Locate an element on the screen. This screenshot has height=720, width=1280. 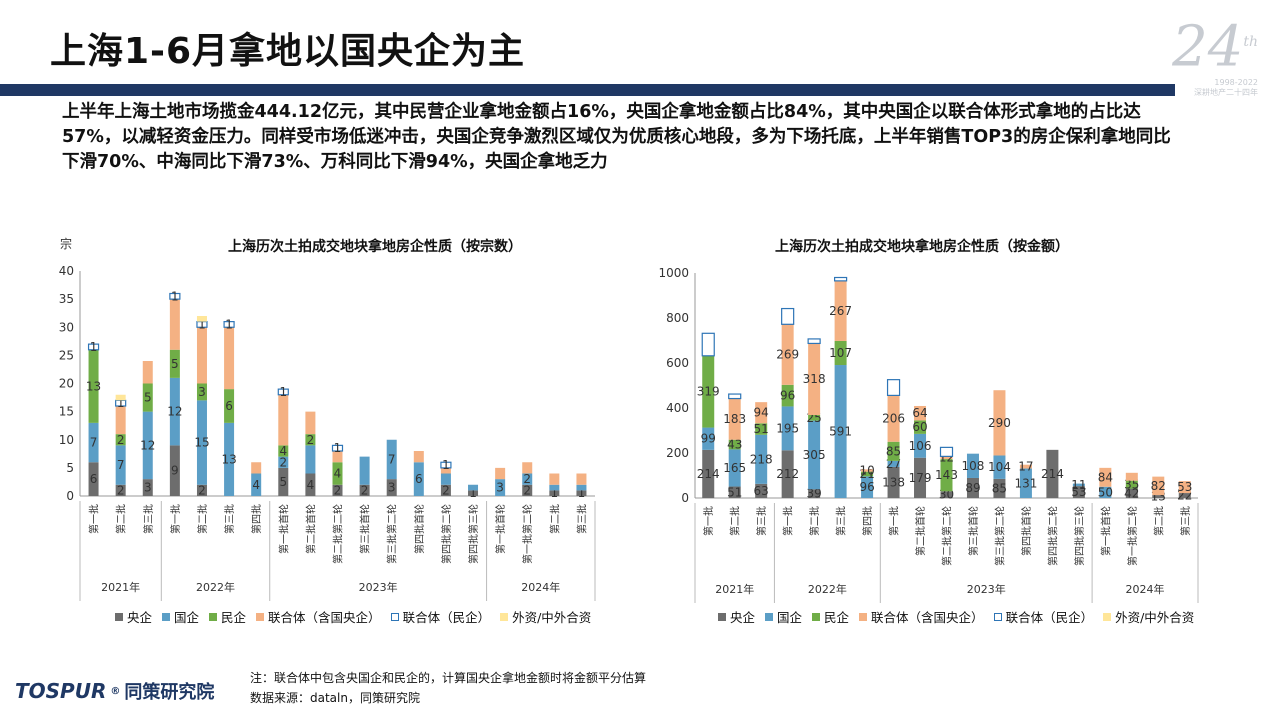
legend-label: 央企 is located at coordinates (743, 617).